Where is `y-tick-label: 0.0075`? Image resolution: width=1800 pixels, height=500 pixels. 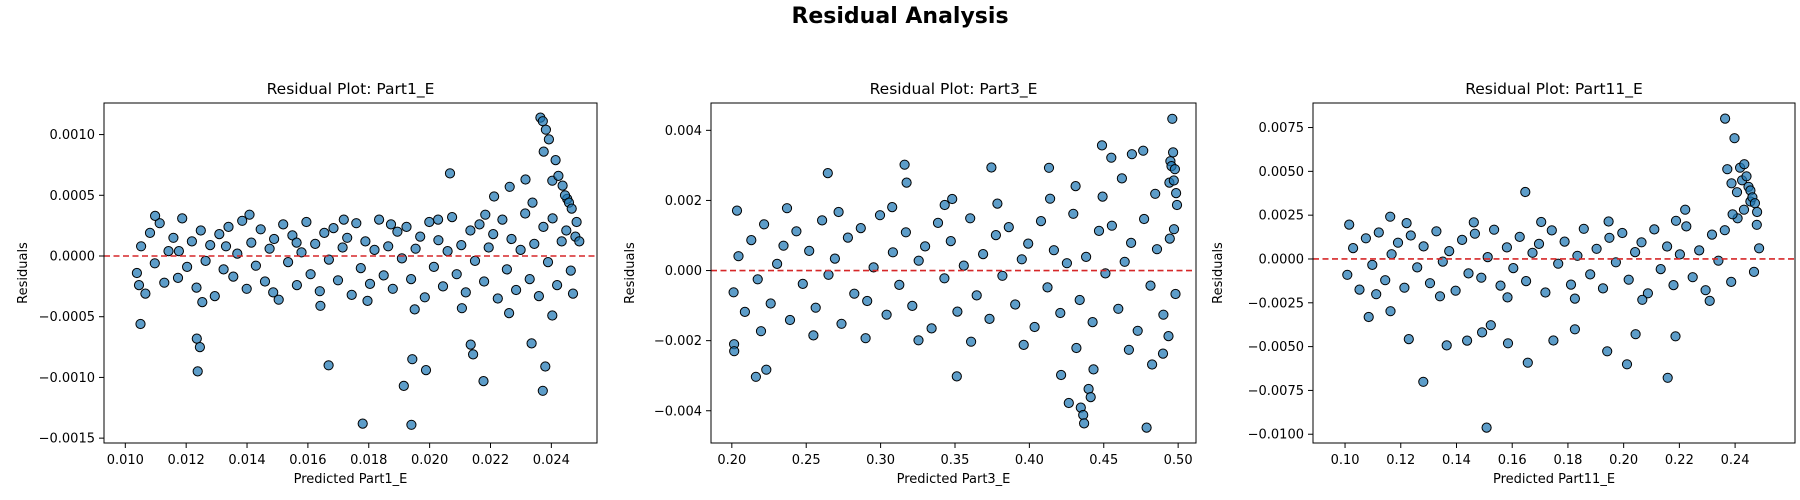 y-tick-label: 0.0075 is located at coordinates (1282, 128).